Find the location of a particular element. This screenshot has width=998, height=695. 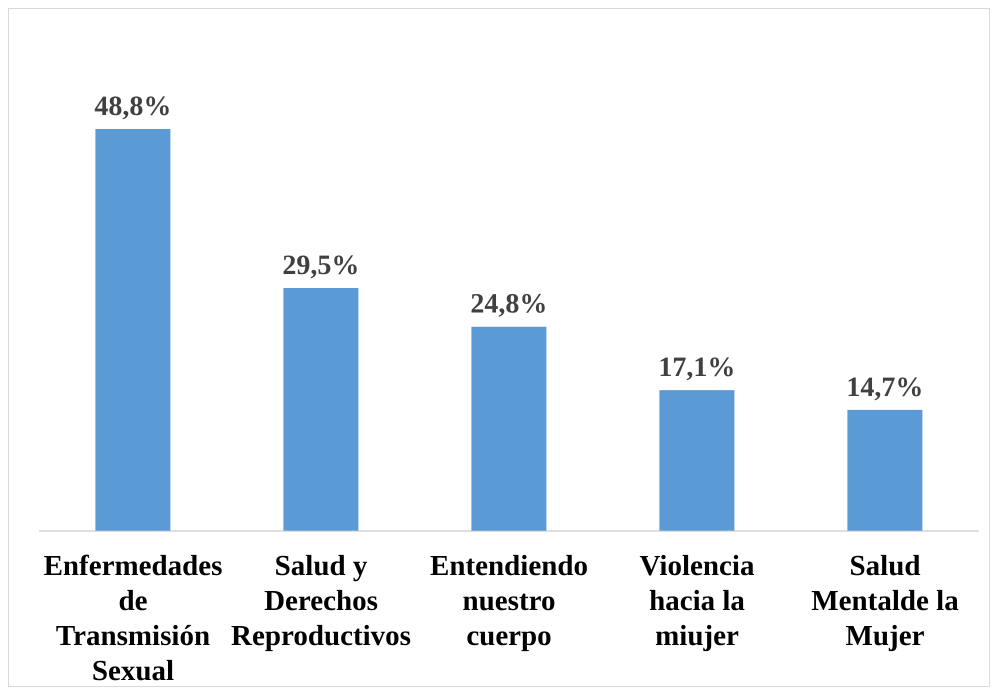

x-tick-label: Salud Mentalde la Mujer is located at coordinates (885, 601).